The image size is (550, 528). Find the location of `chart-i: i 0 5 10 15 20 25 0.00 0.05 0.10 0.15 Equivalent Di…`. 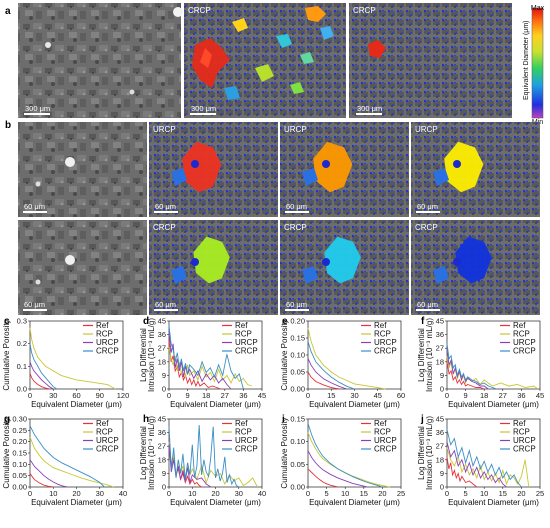

chart-i: i 0 5 10 15 20 25 0.00 0.05 0.10 0.15 Equivalent Di… is located at coordinates (342, 460).